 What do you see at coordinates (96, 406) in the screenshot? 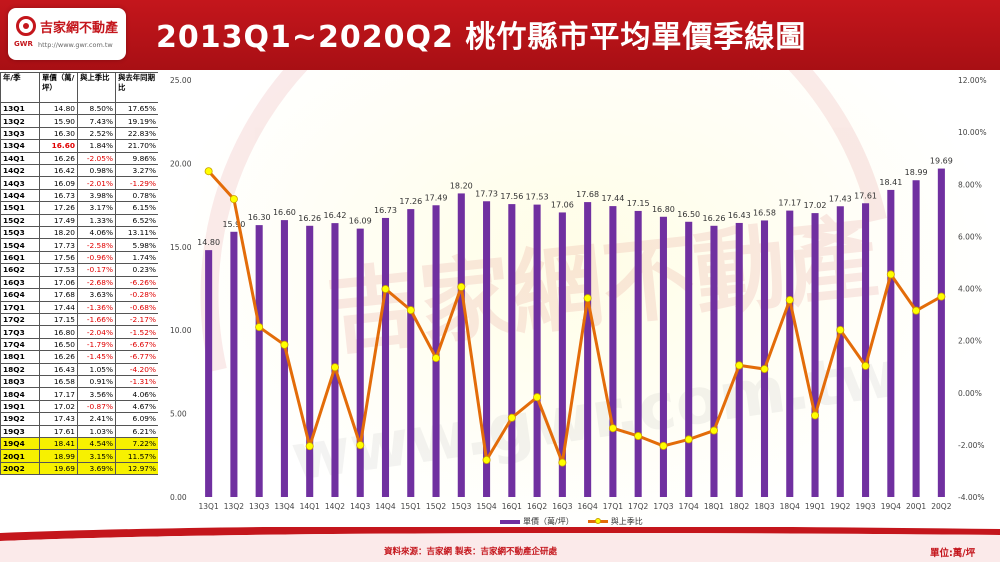
I see `row-qoq: -0.87%` at bounding box center [96, 406].